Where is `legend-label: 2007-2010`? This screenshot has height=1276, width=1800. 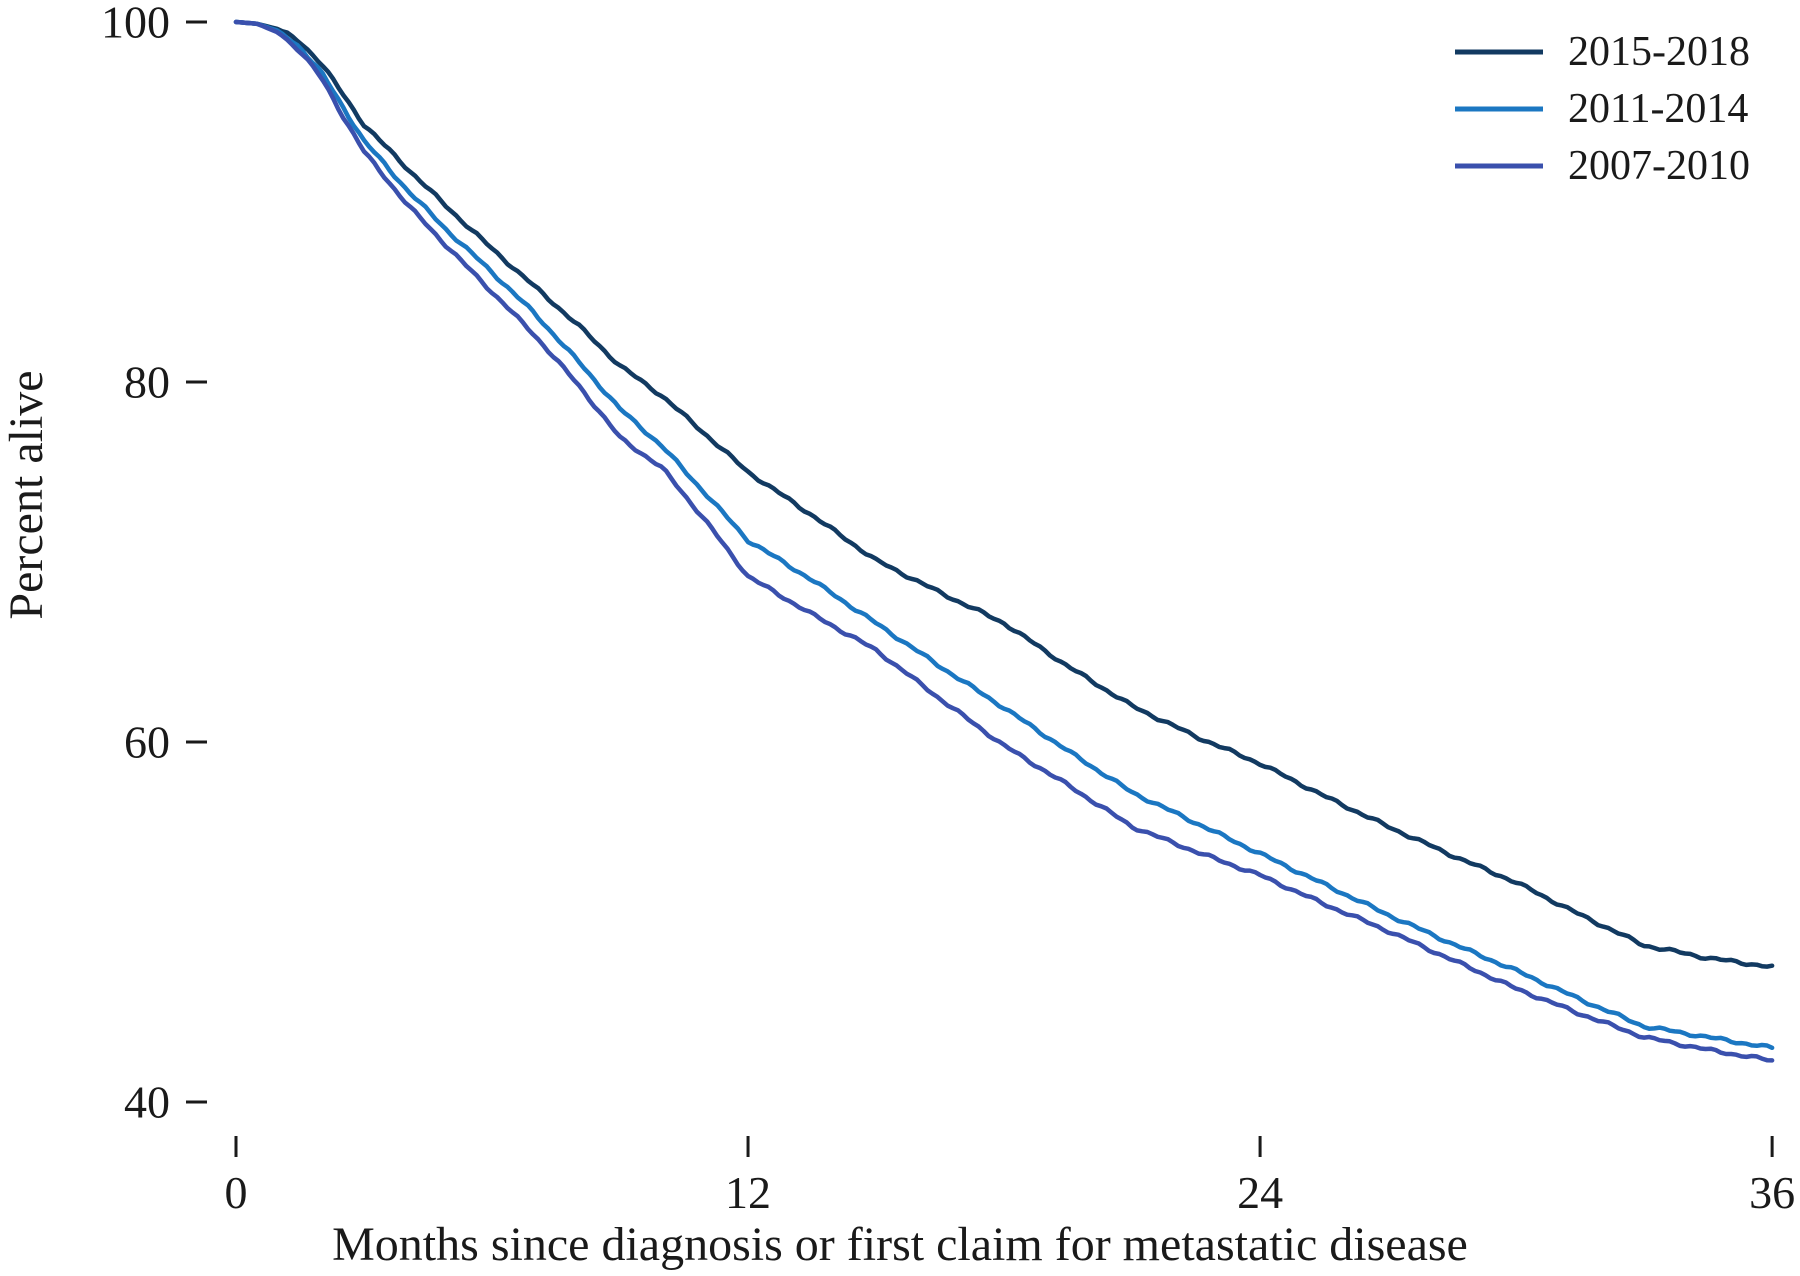 legend-label: 2007-2010 is located at coordinates (1659, 166).